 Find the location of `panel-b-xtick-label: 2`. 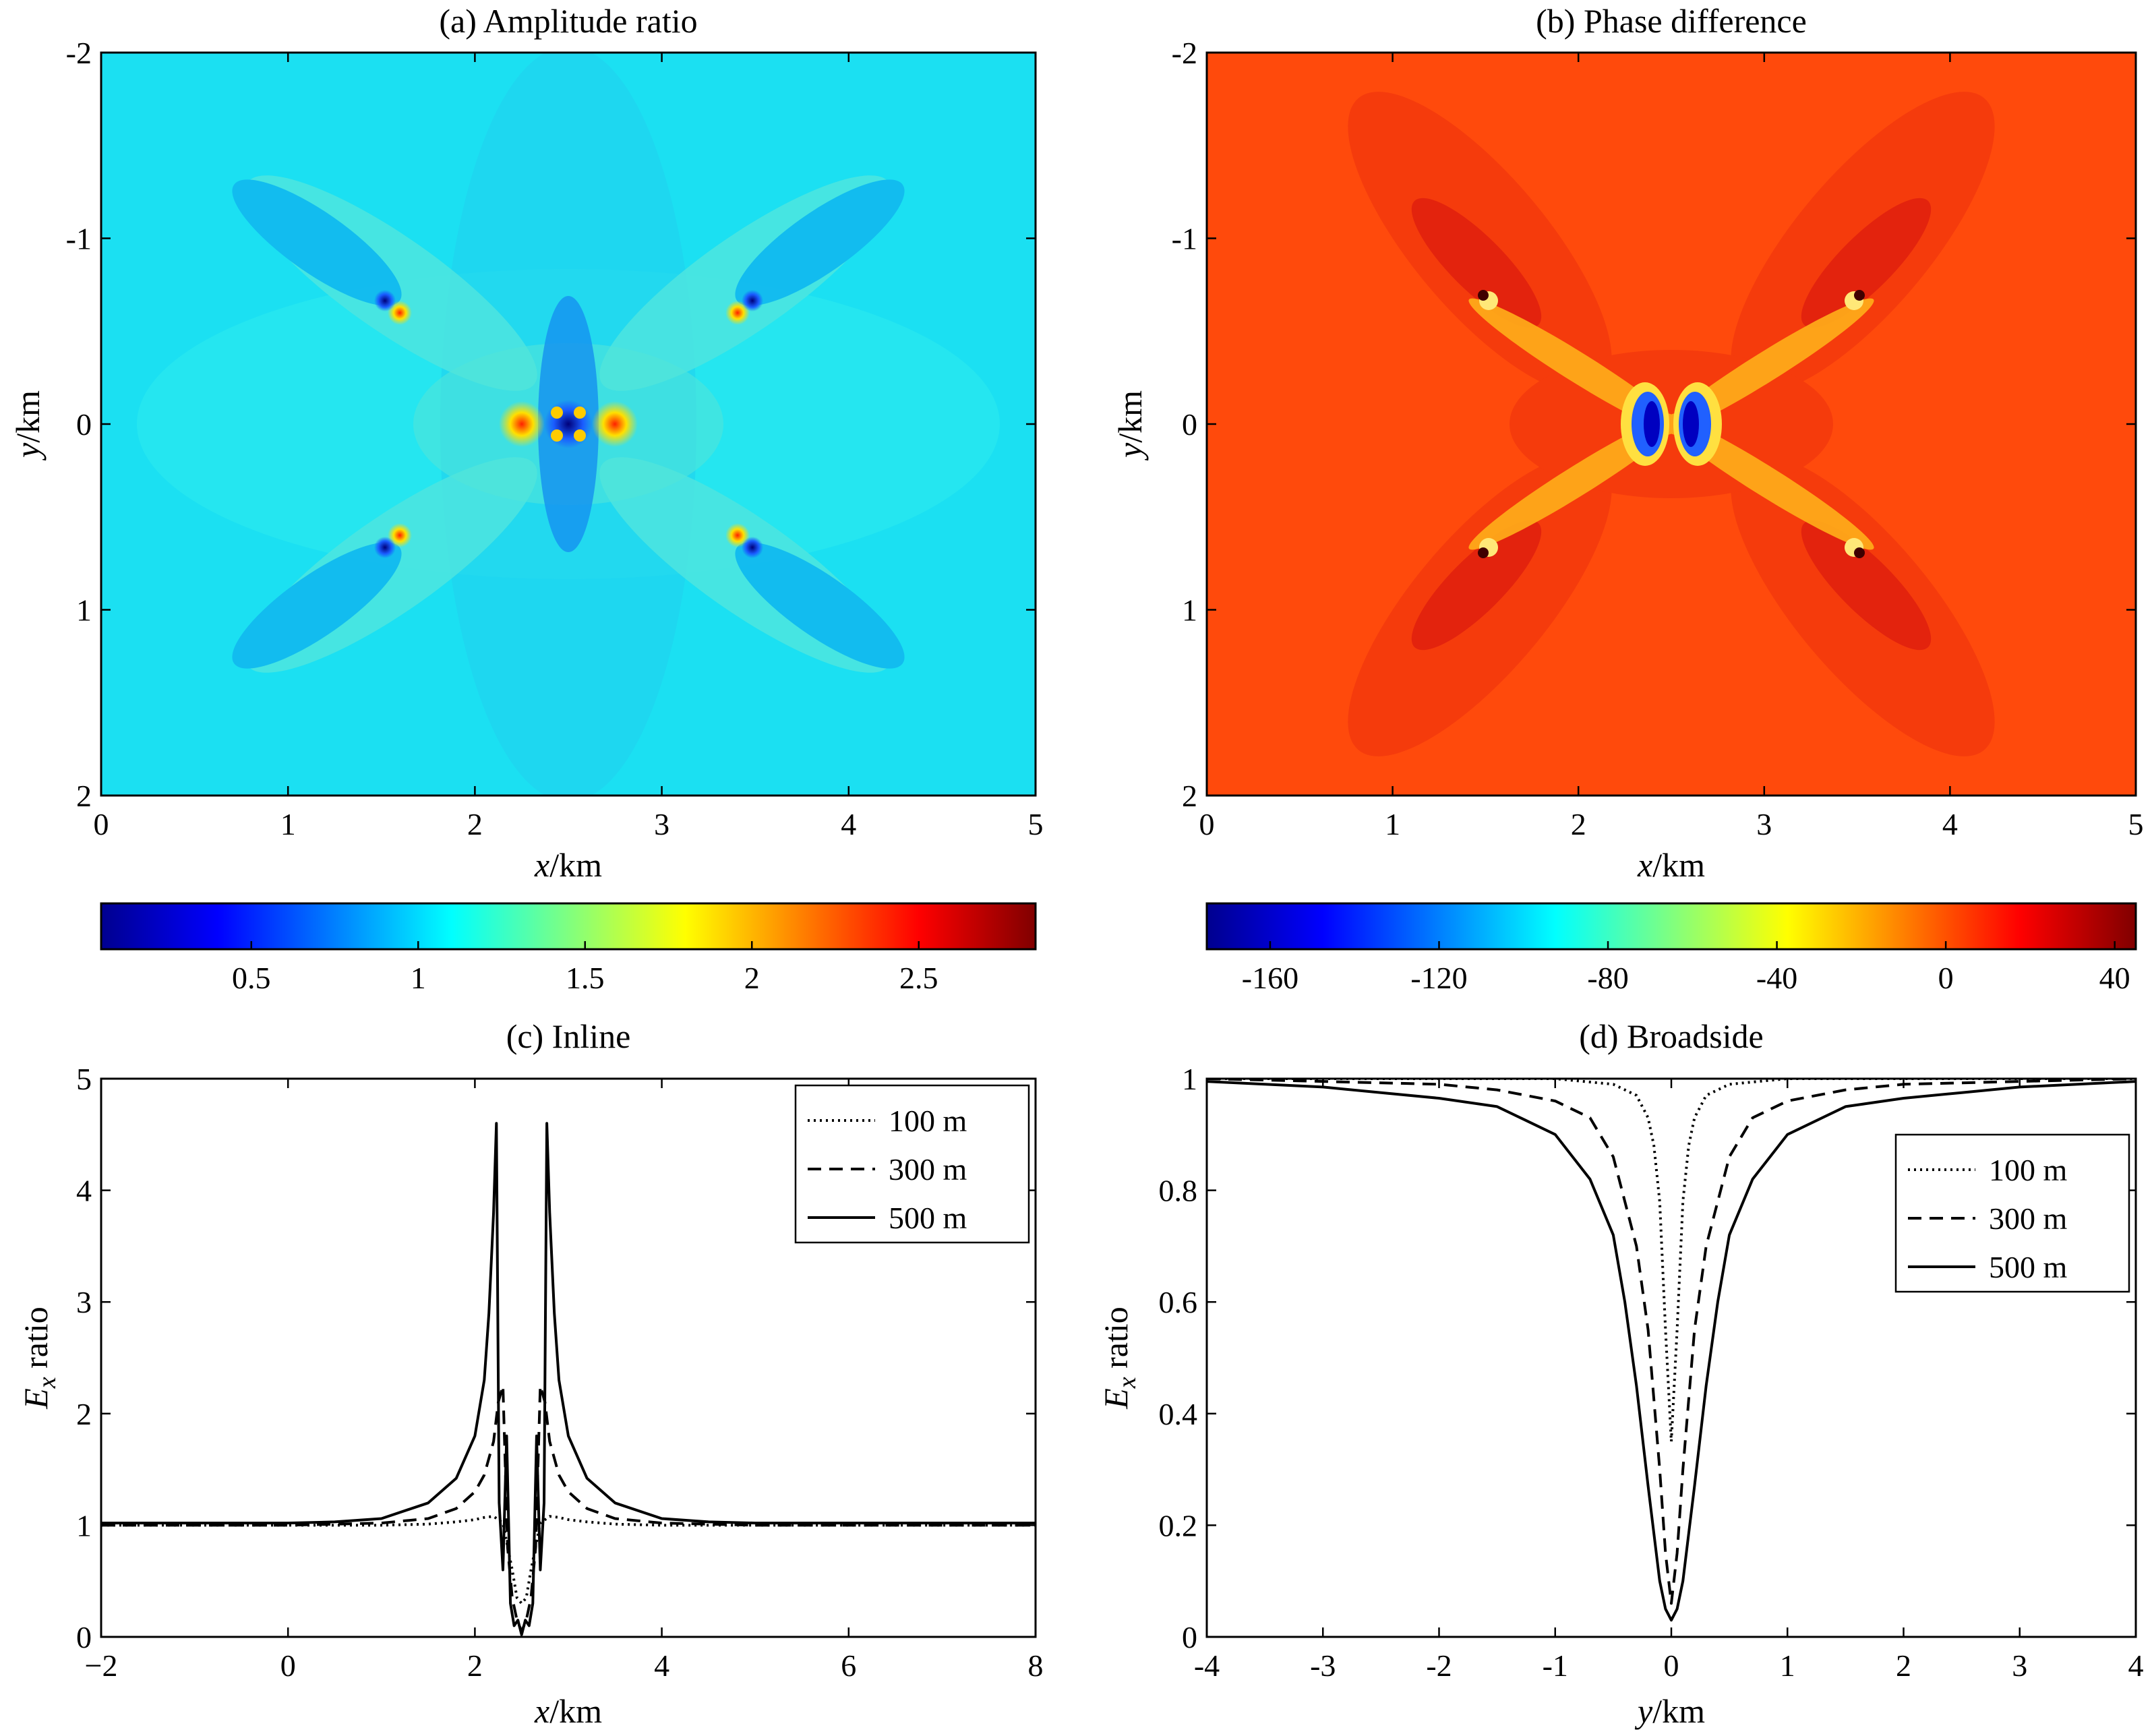

panel-b-xtick-label: 2 is located at coordinates (1578, 824).